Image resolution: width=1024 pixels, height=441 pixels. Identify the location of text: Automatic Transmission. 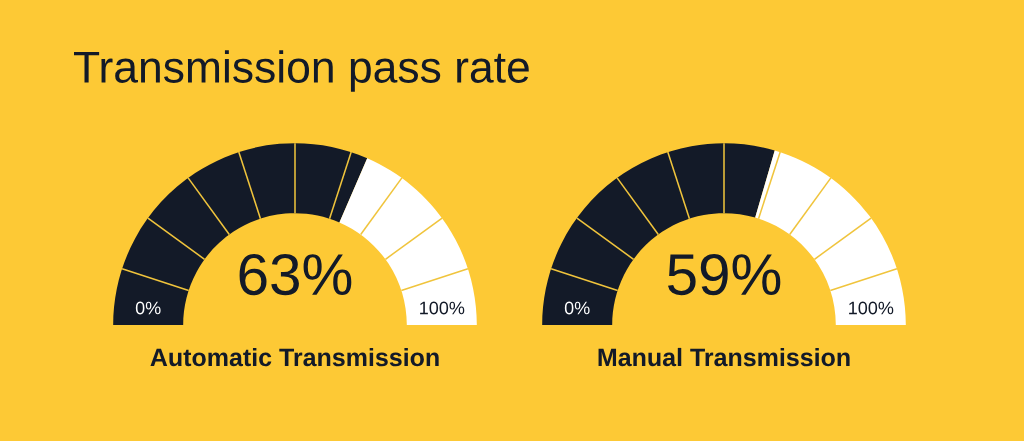
(294, 357).